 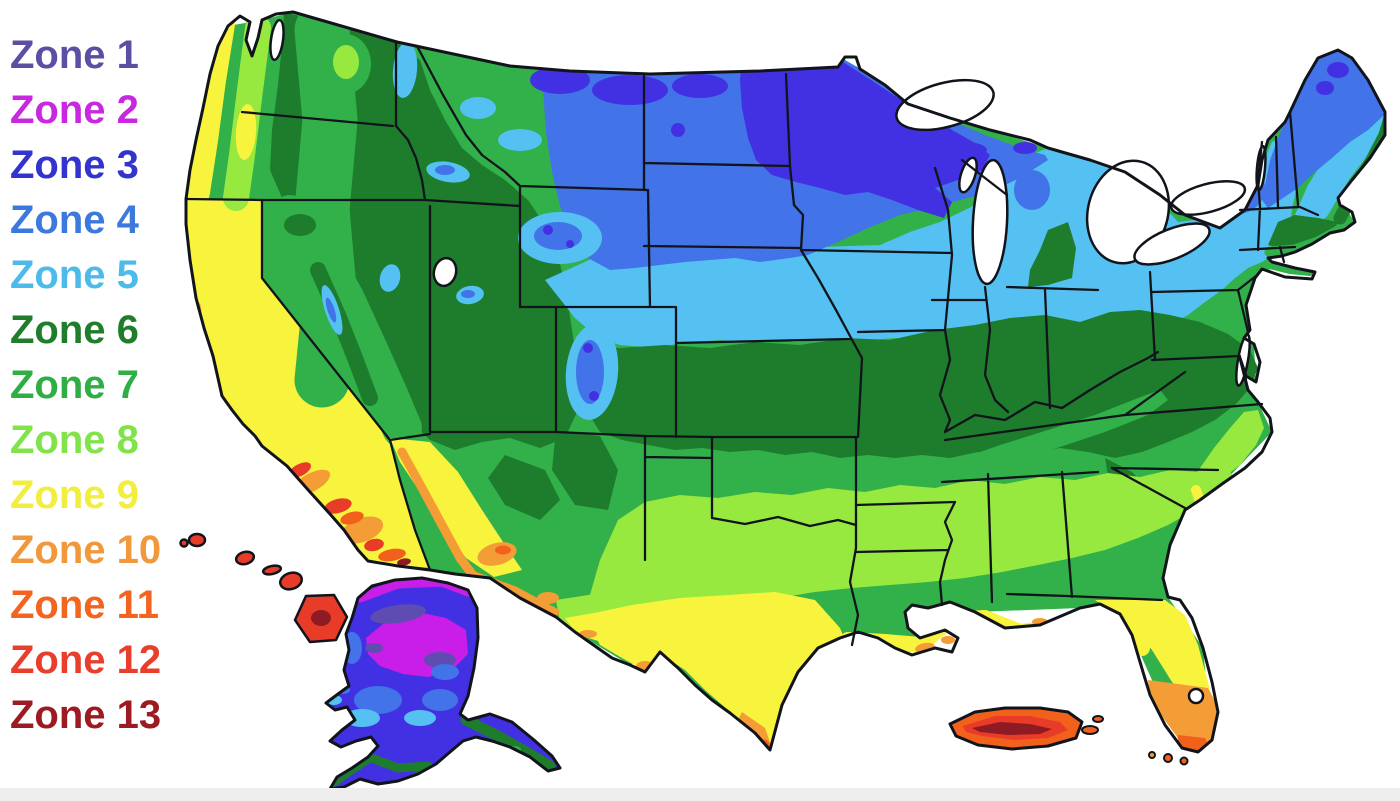 I want to click on bottom-edge-bar, so click(x=700, y=794).